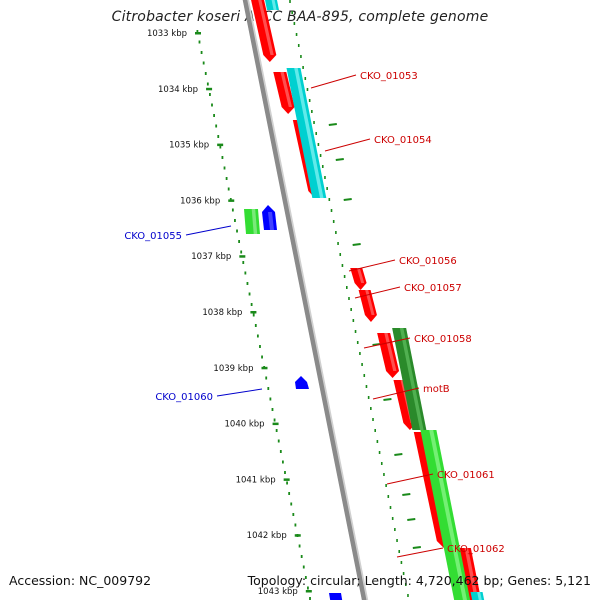 The width and height of the screenshot is (600, 600). I want to click on gene-label-cko_01056: CKO_01056, so click(402, 264).